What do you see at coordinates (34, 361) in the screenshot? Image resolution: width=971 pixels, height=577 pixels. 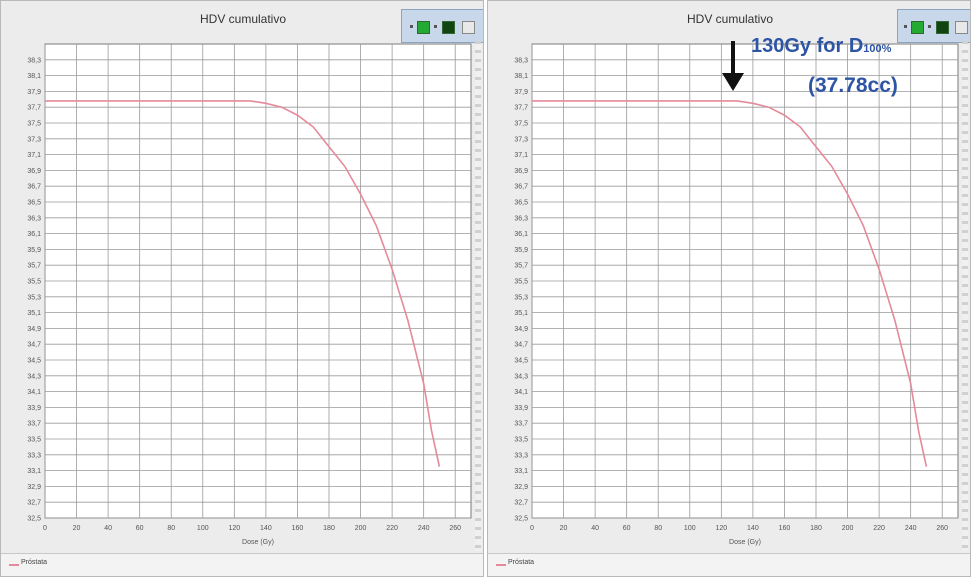 I see `y-tick-label: 34,5` at bounding box center [34, 361].